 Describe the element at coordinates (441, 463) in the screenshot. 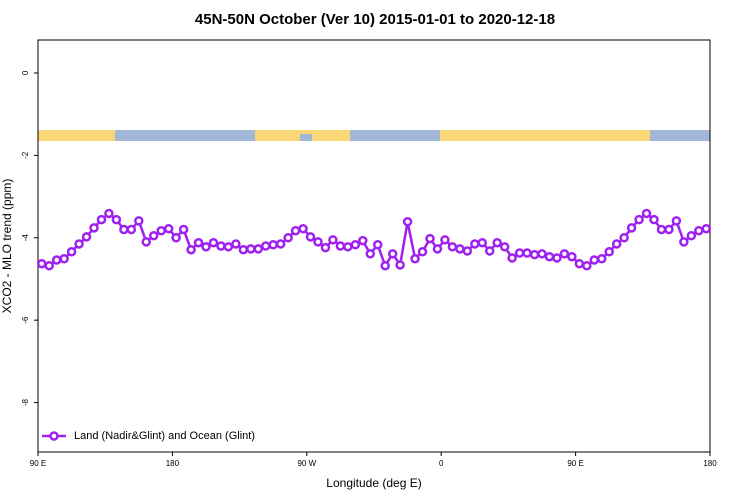

I see `x-tick-label: 0` at that location.